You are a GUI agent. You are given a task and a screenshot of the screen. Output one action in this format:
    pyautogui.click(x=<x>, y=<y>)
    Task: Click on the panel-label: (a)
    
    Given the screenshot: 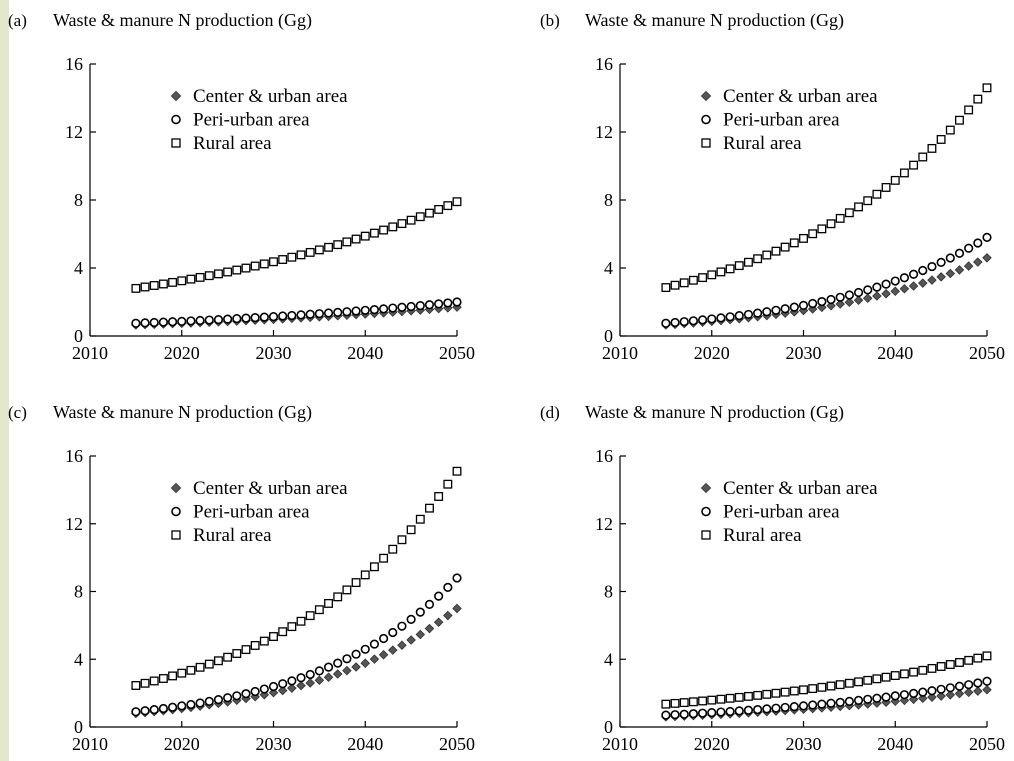 What is the action you would take?
    pyautogui.click(x=17, y=20)
    